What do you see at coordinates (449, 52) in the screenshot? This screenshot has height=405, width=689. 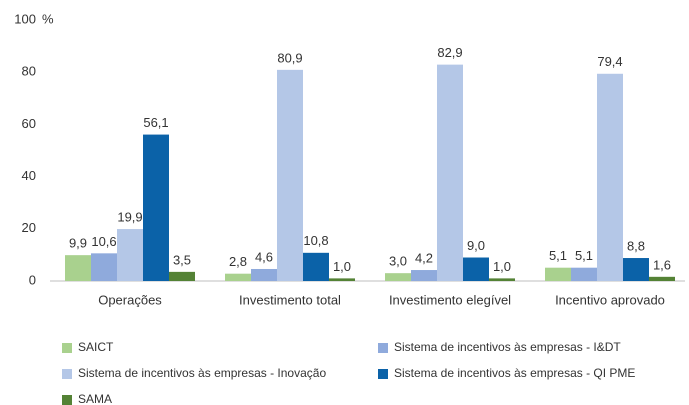 I see `data-label: 82,9` at bounding box center [449, 52].